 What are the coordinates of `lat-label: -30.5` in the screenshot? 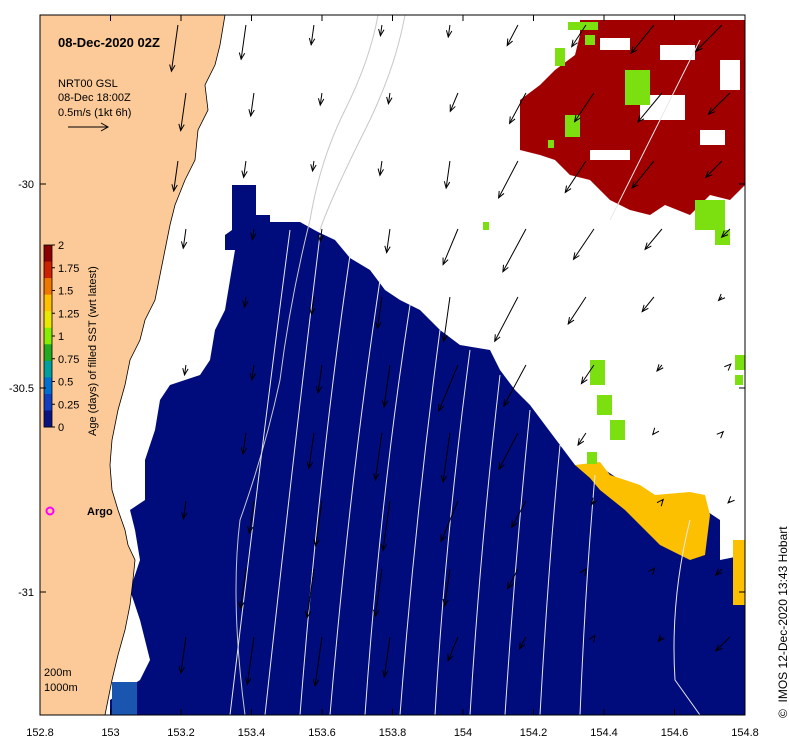 It's located at (21, 389).